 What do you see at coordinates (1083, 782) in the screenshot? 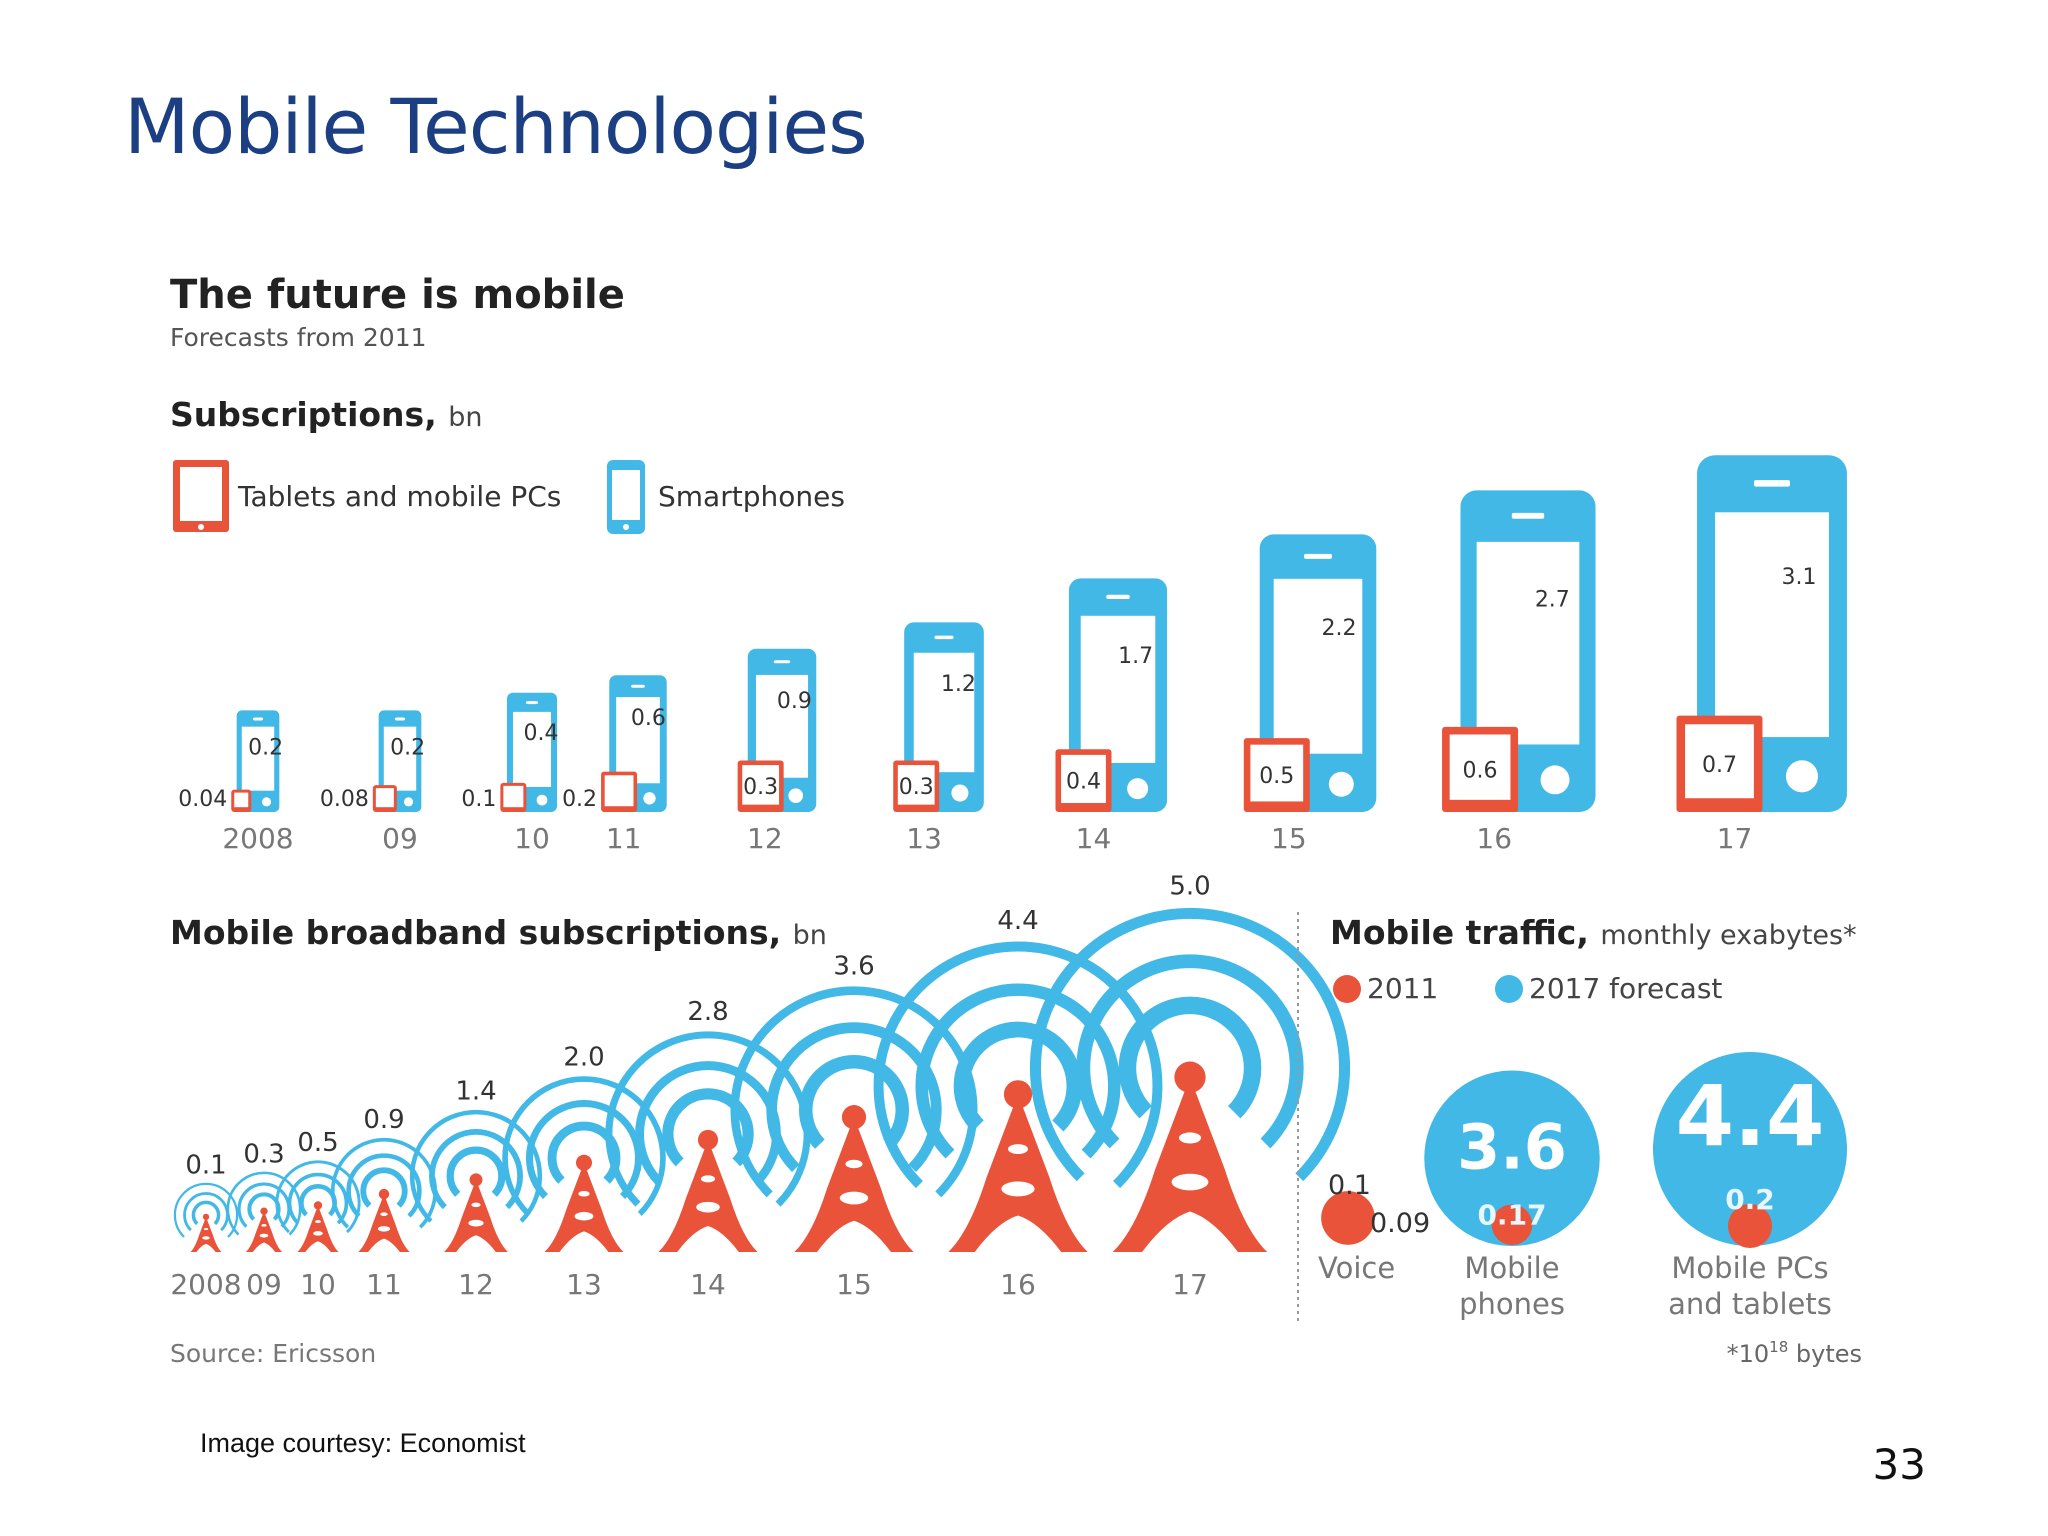
I see `tablet-value-label: 0.4` at bounding box center [1083, 782].